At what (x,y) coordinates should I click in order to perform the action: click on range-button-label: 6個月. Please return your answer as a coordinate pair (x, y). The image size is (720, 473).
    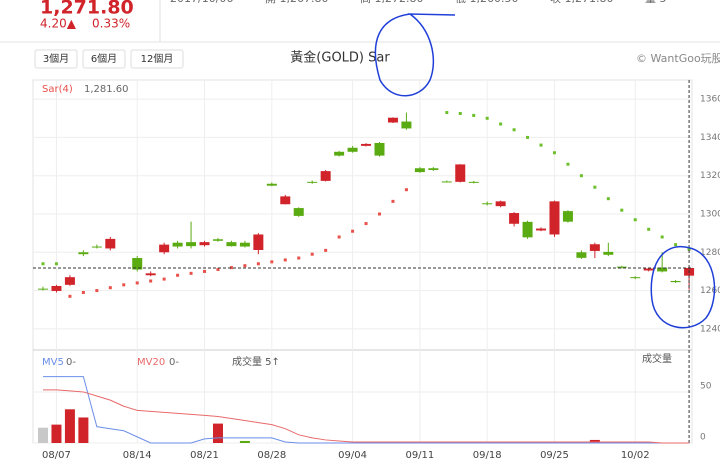
    Looking at the image, I should click on (104, 58).